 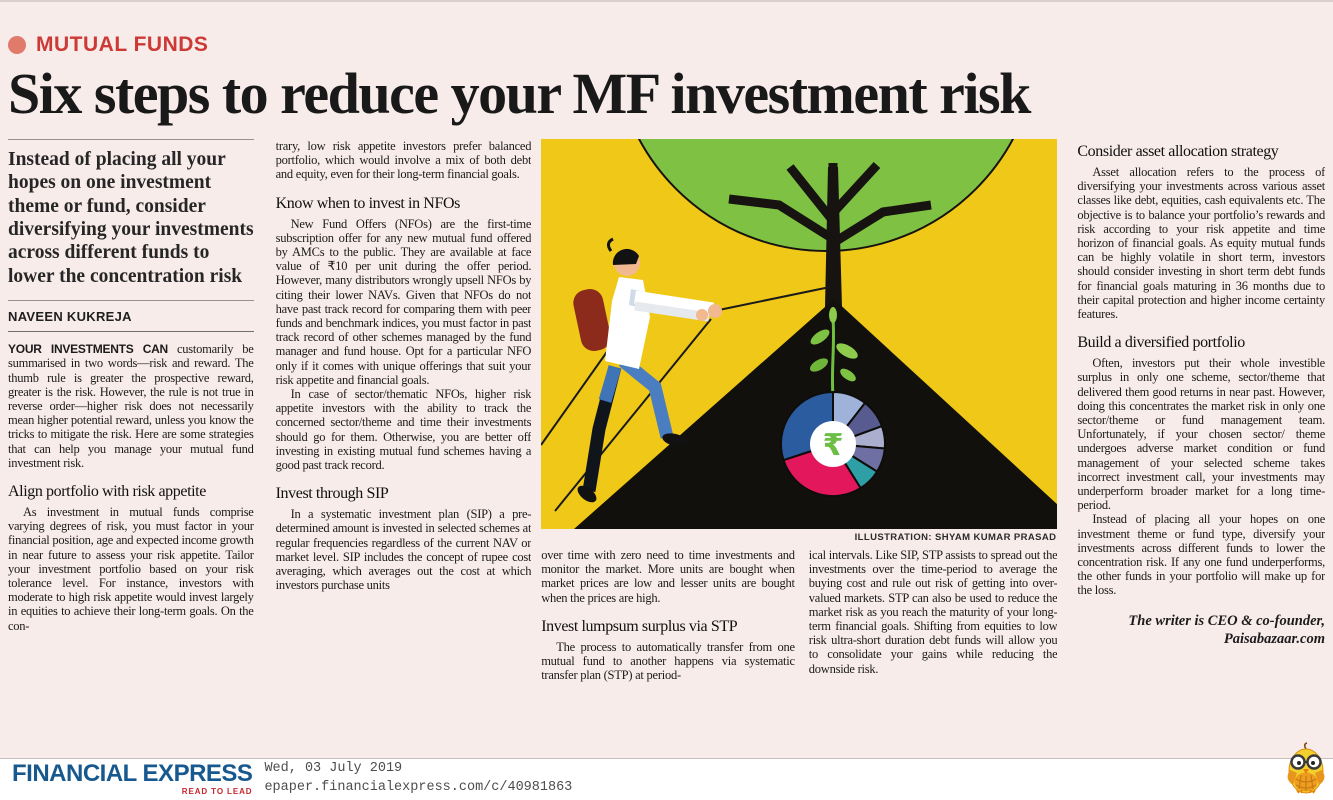 I want to click on owl-hair-icon, so click(x=1305, y=746).